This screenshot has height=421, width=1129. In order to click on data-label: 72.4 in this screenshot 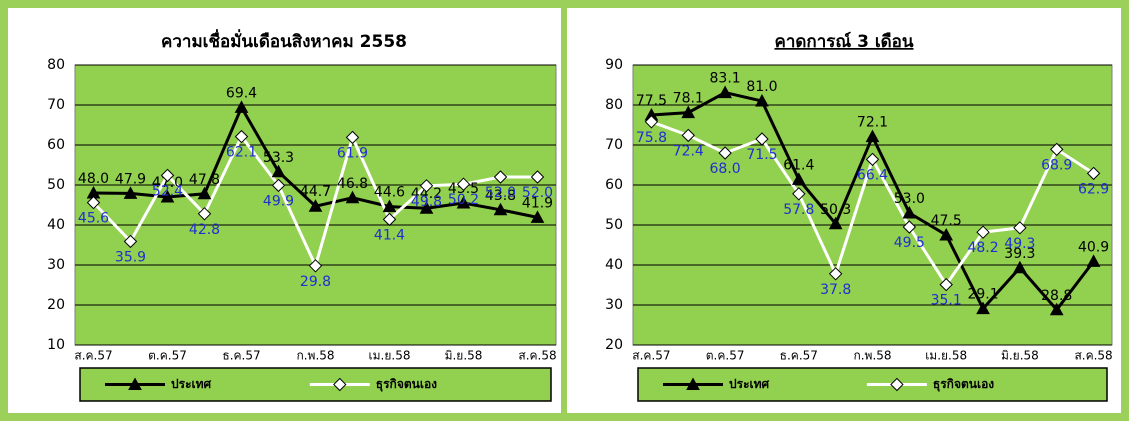, I will do `click(688, 151)`.